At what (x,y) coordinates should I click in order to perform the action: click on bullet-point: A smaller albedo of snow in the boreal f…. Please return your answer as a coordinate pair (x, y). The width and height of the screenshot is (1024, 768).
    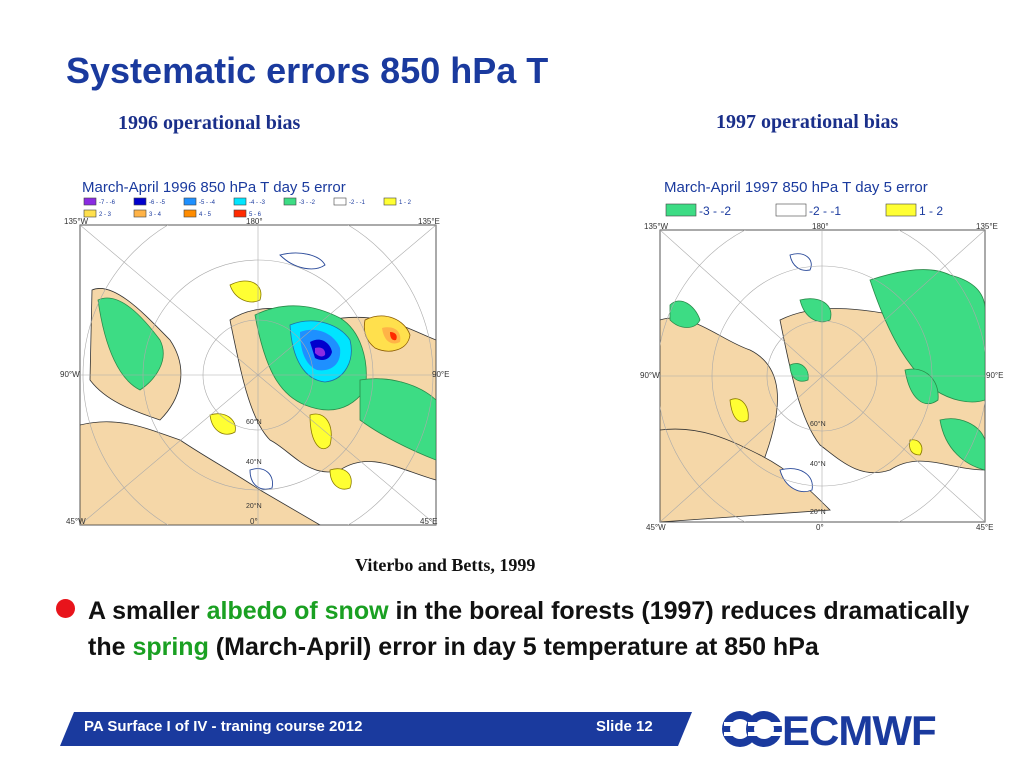
    Looking at the image, I should click on (521, 629).